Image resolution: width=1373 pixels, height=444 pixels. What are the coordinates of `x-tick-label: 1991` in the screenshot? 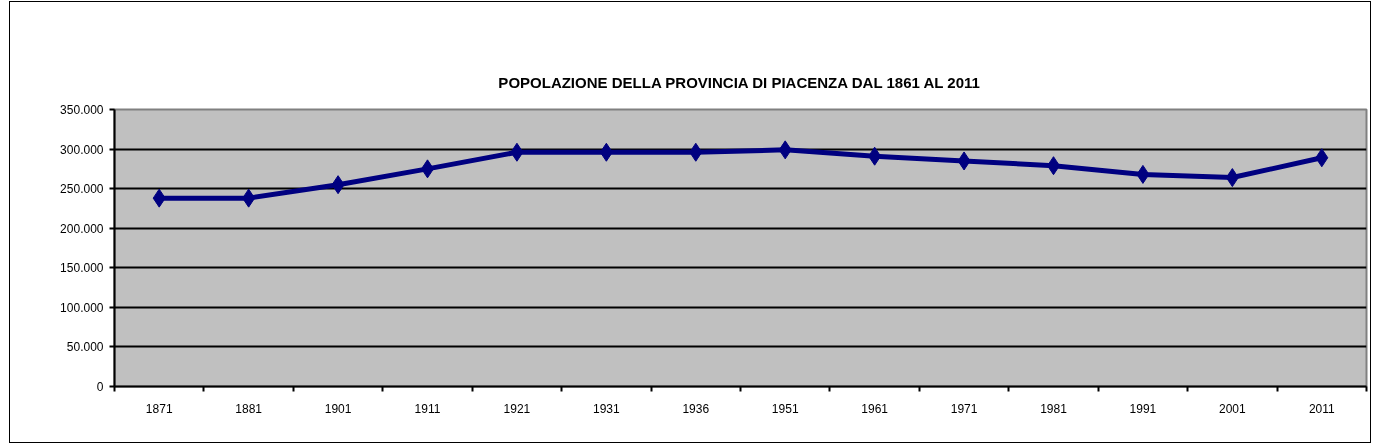 It's located at (1143, 408).